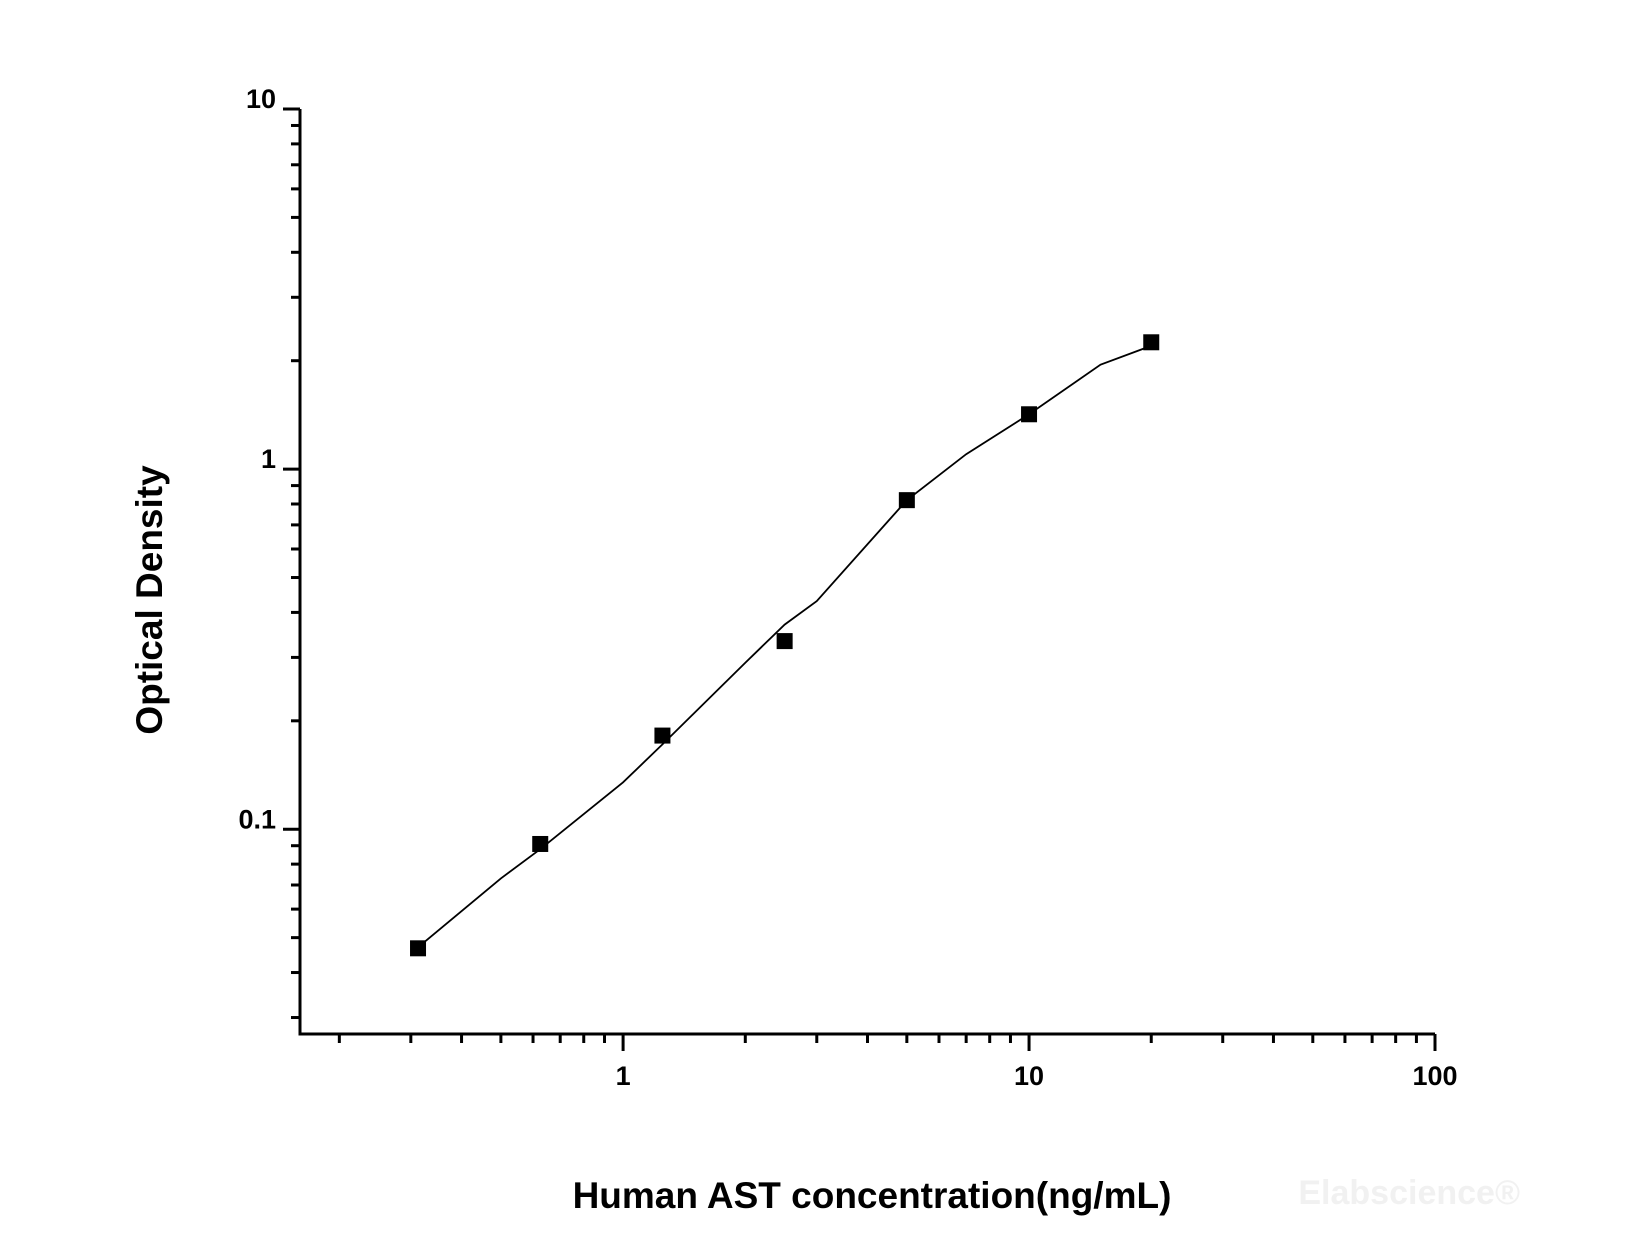 This screenshot has height=1237, width=1650. I want to click on y-tick-label: 1, so click(268, 459).